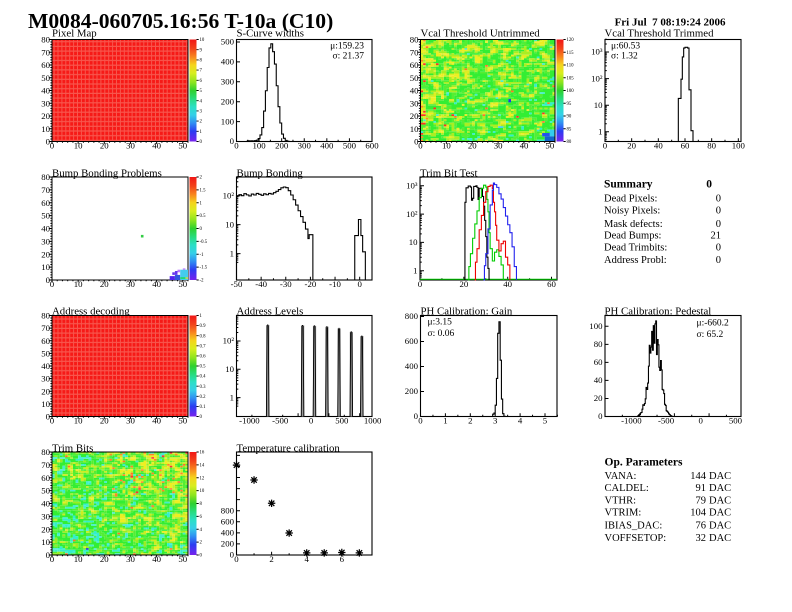  I want to click on svg-text: Fri Jul 7 08:19:24 2006, so click(670, 23).